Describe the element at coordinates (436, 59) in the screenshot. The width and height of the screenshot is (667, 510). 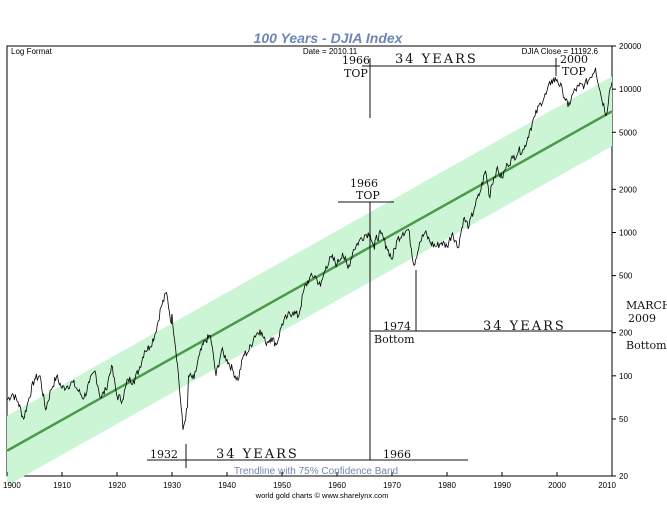
I see `top-34-years: 34 YEARS` at that location.